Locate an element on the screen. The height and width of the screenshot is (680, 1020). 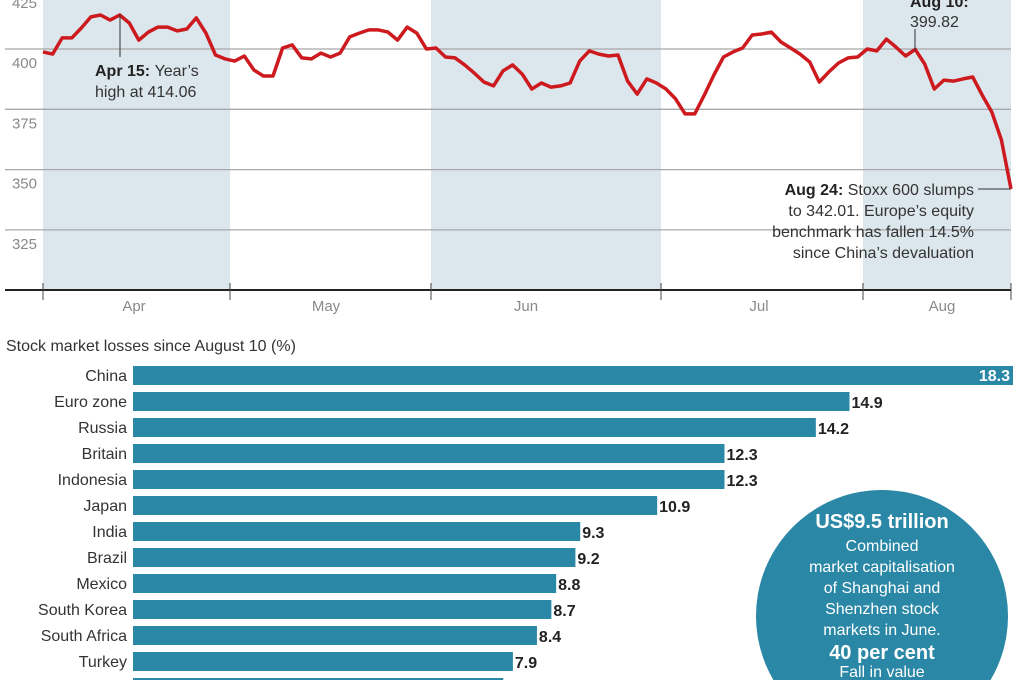
callout-text: Shenzhen stock is located at coordinates (882, 609).